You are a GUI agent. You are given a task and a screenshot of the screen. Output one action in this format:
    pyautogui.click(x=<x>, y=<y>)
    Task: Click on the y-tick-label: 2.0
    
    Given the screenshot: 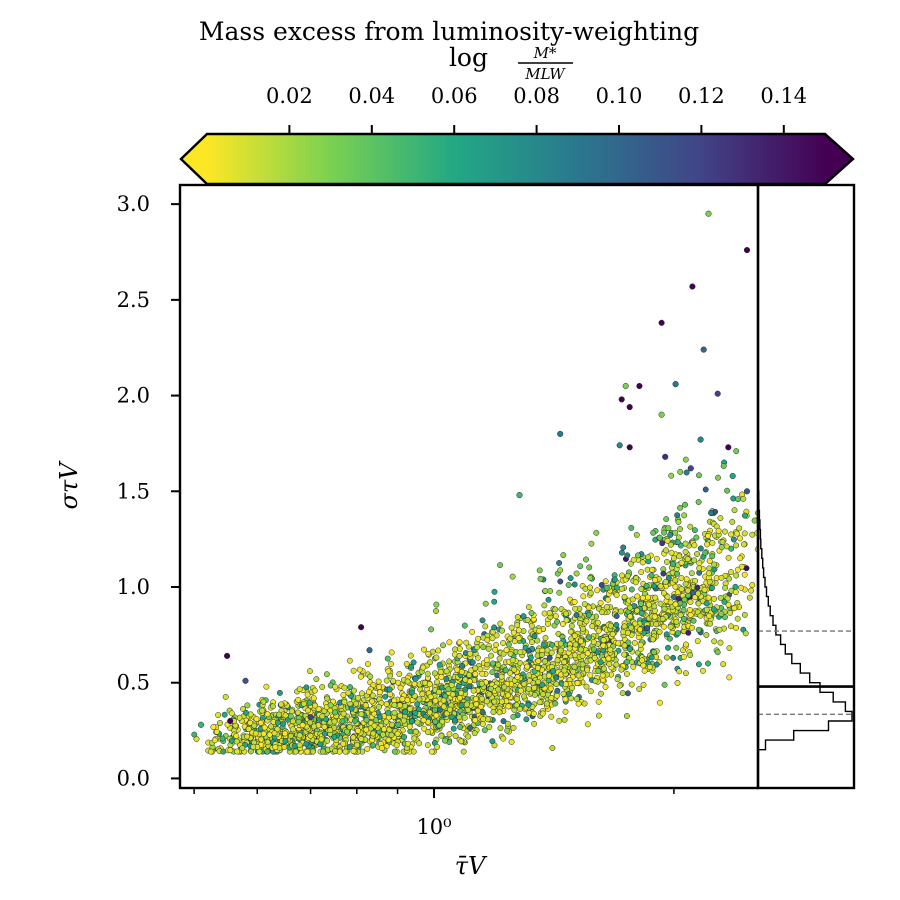 What is the action you would take?
    pyautogui.click(x=133, y=396)
    